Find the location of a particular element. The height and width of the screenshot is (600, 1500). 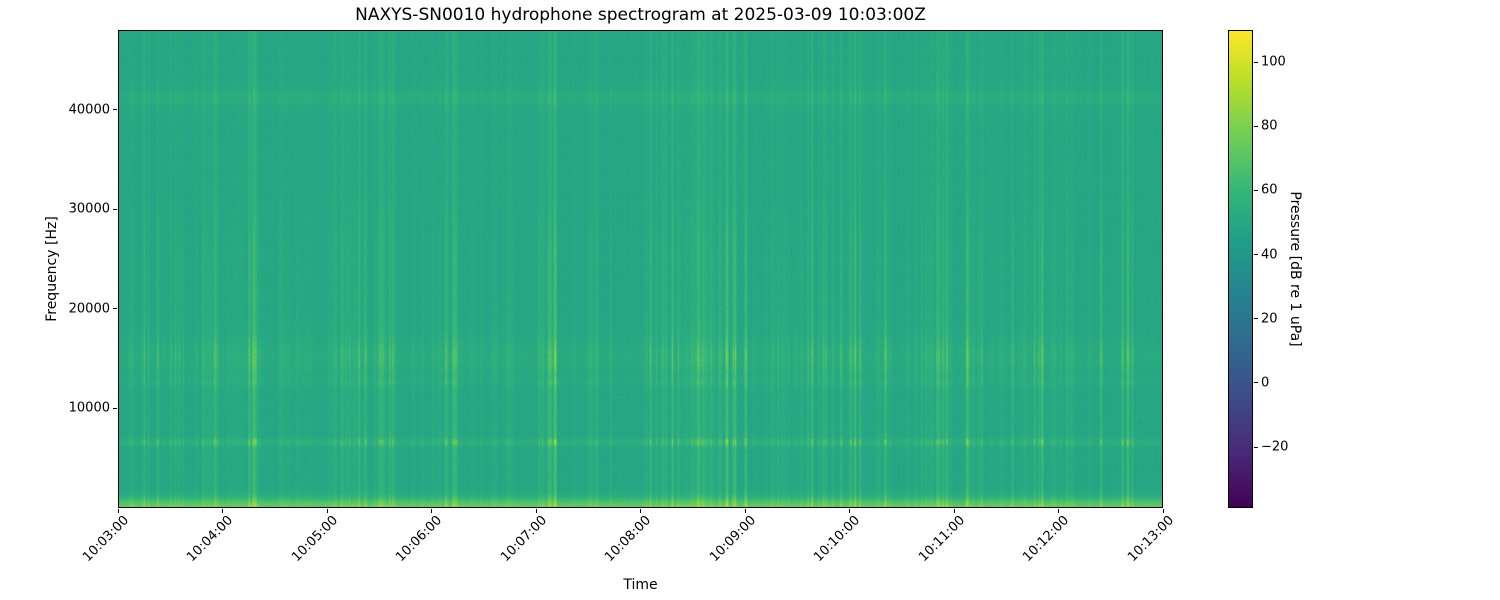

x-tick-label: 10:05:00 is located at coordinates (314, 539).